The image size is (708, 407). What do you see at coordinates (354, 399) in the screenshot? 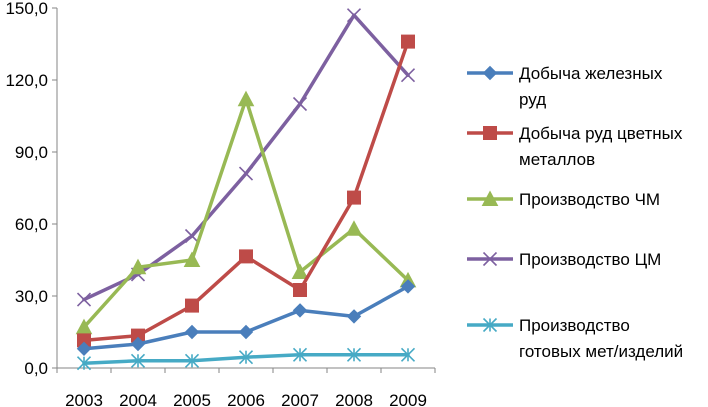
I see `x-tick-label: 2008` at bounding box center [354, 399].